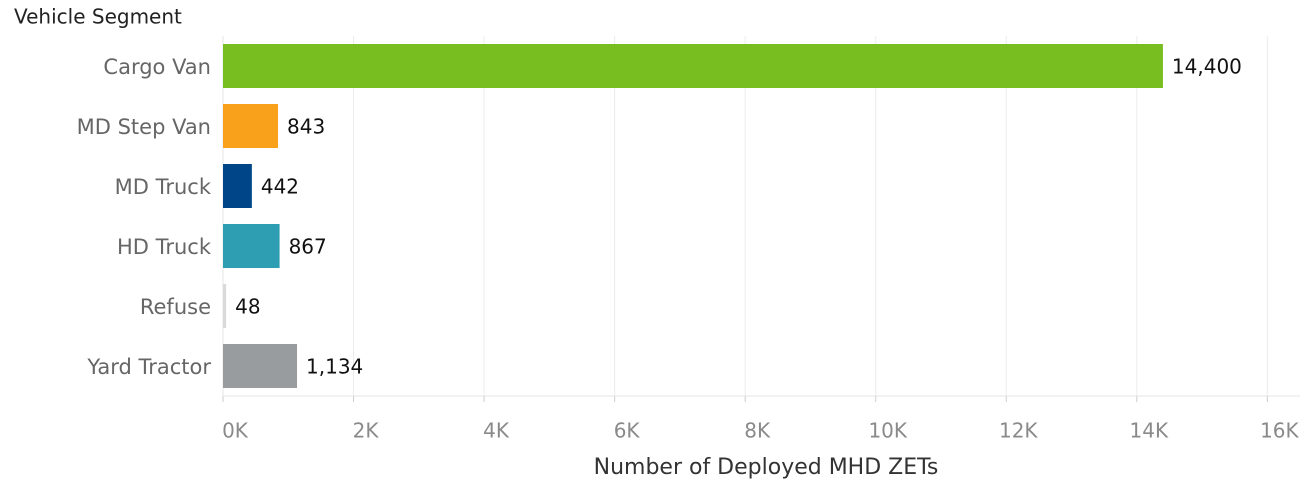 This screenshot has width=1312, height=486. I want to click on x-tick-label: 0K, so click(235, 431).